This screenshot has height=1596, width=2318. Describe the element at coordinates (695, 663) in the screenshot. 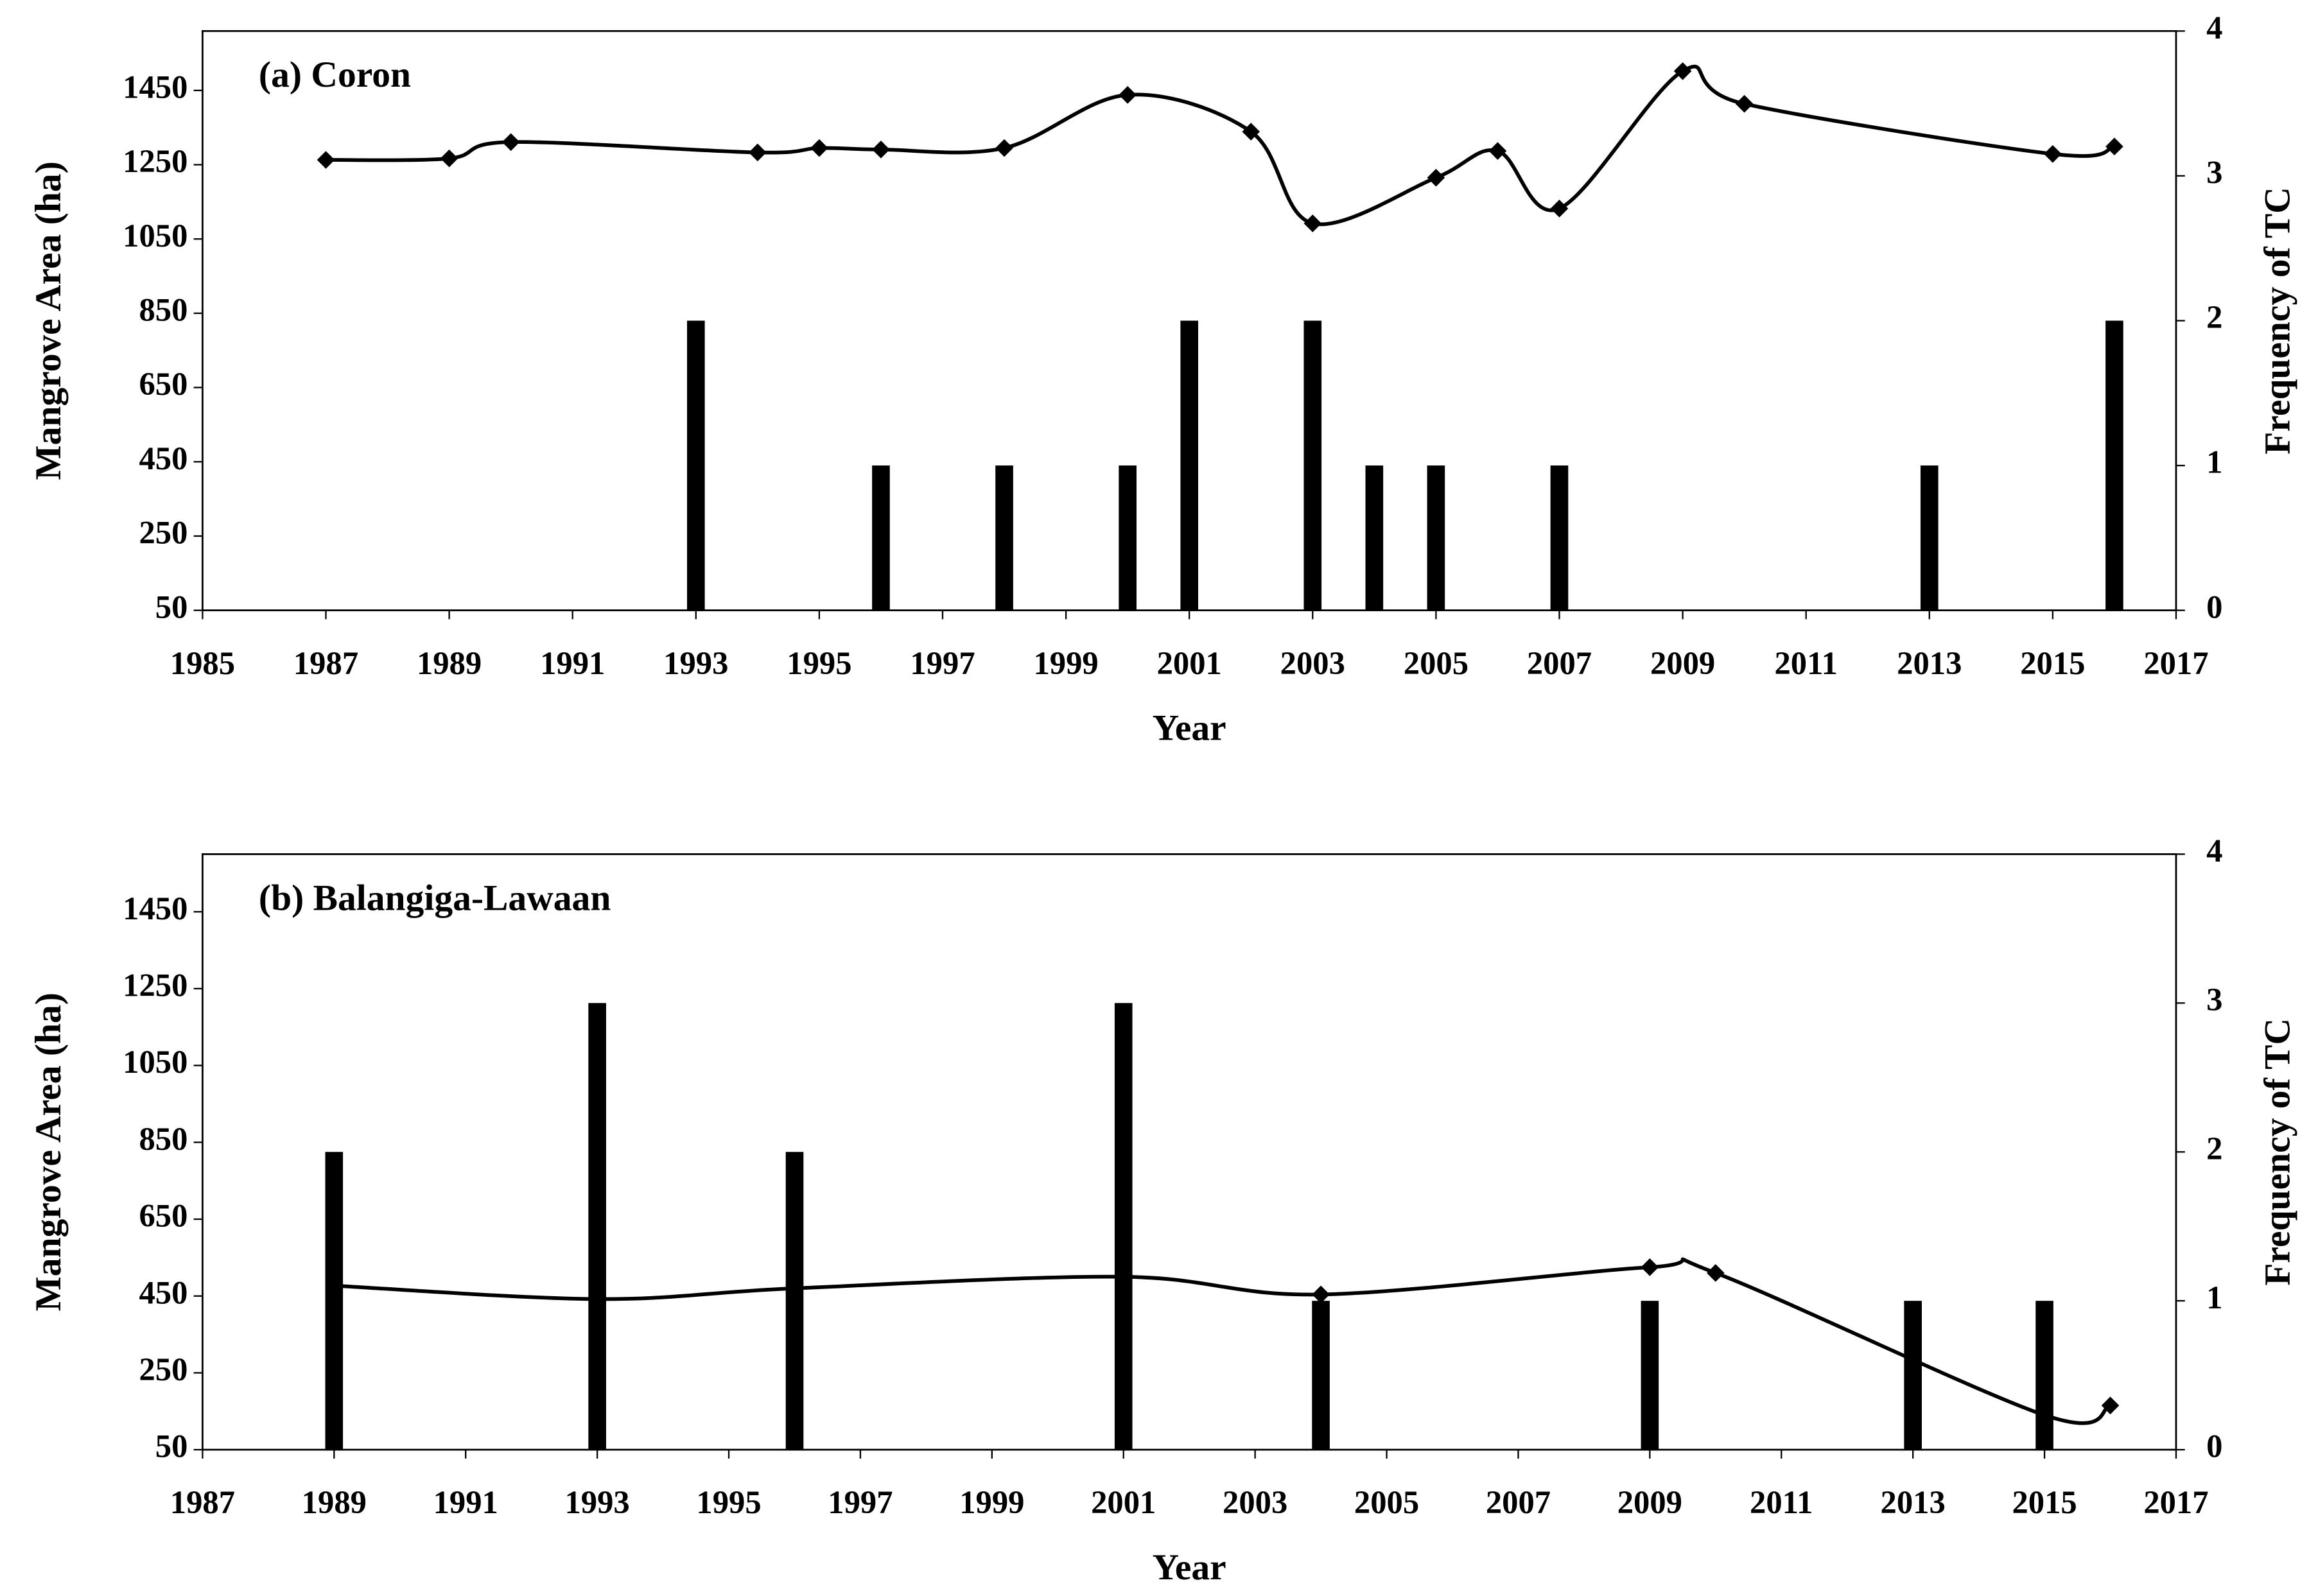

I see `x-tick-label: 1993` at that location.